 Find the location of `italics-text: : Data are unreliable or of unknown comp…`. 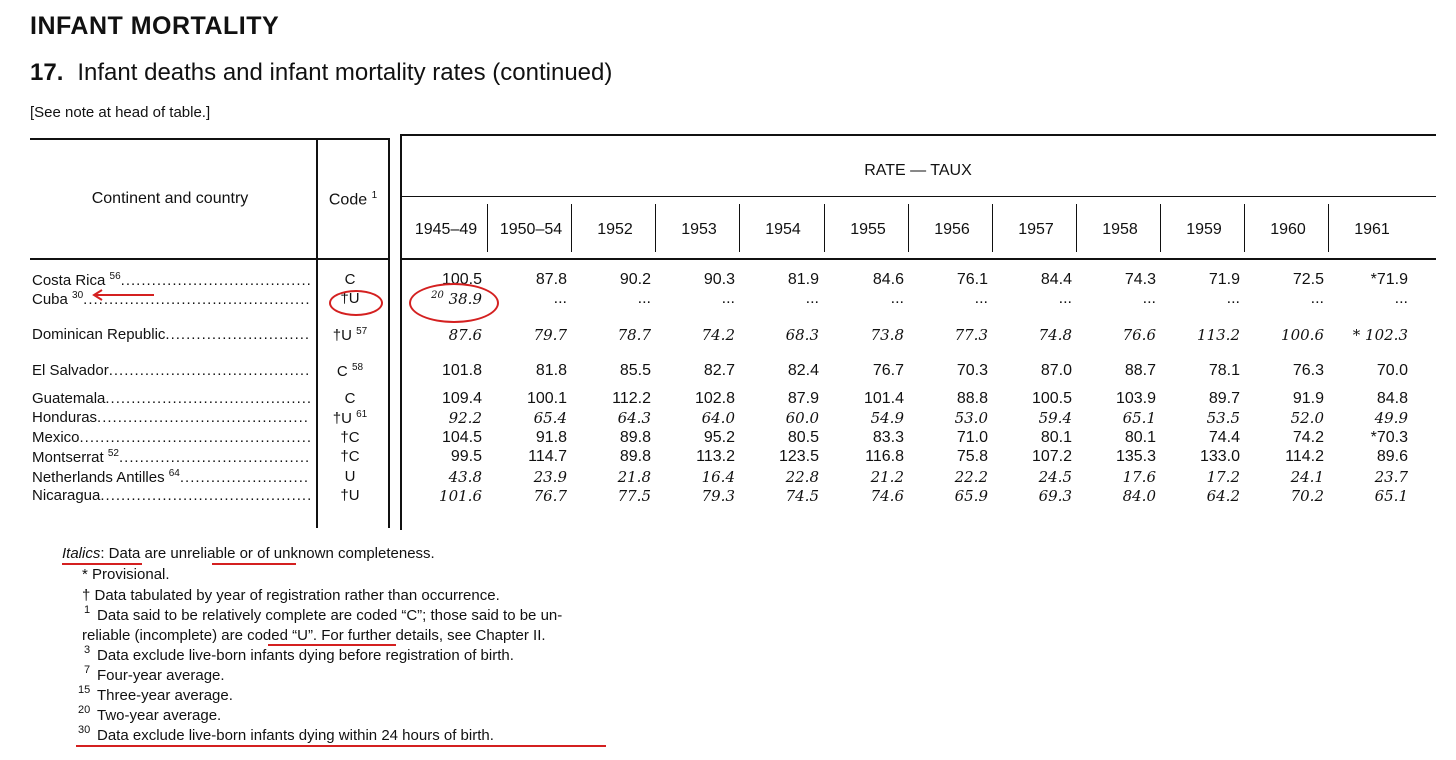

italics-text: : Data are unreliable or of unknown comp… is located at coordinates (267, 553).